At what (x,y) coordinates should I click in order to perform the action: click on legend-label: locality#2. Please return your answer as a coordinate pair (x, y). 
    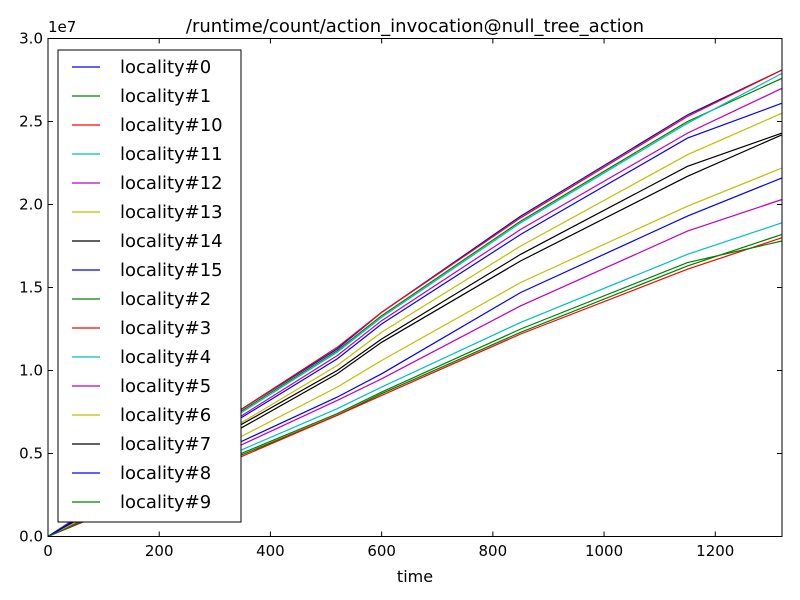
    Looking at the image, I should click on (165, 299).